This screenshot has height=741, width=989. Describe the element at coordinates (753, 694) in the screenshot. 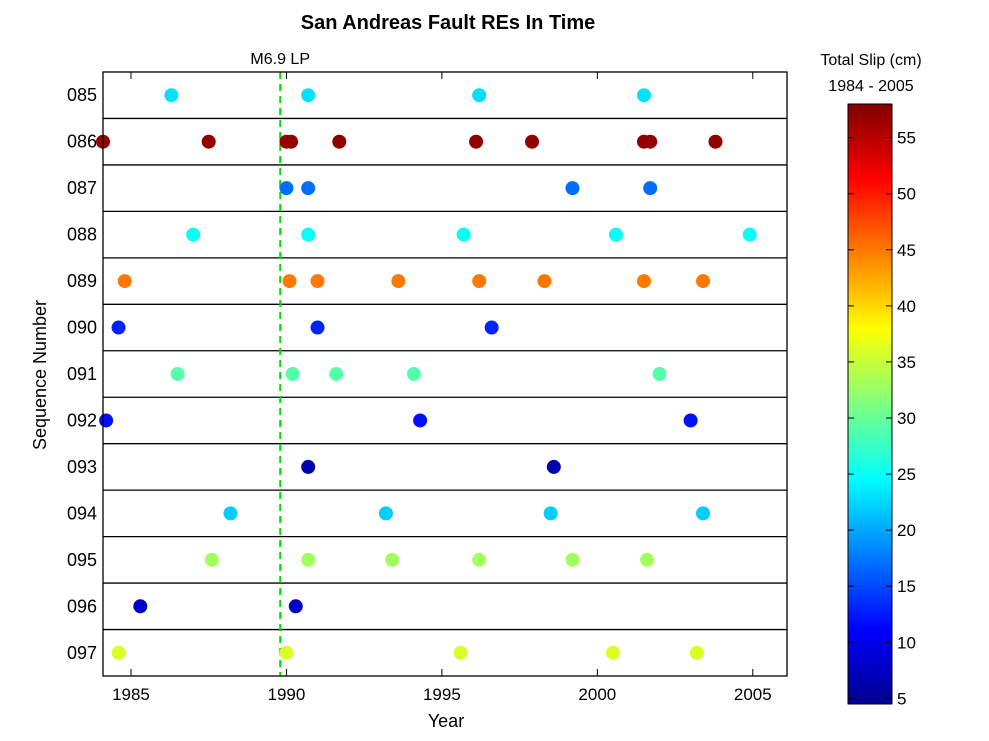

I see `x-tick-label: 2005` at that location.